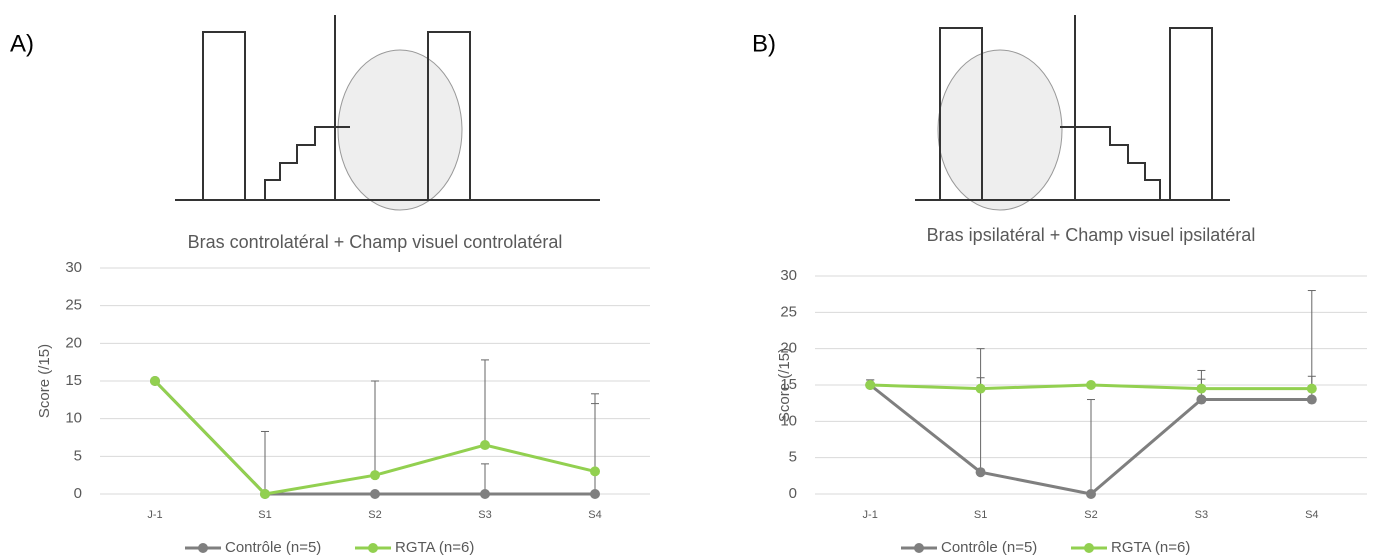  Describe the element at coordinates (22, 43) in the screenshot. I see `panel-label: A)` at that location.